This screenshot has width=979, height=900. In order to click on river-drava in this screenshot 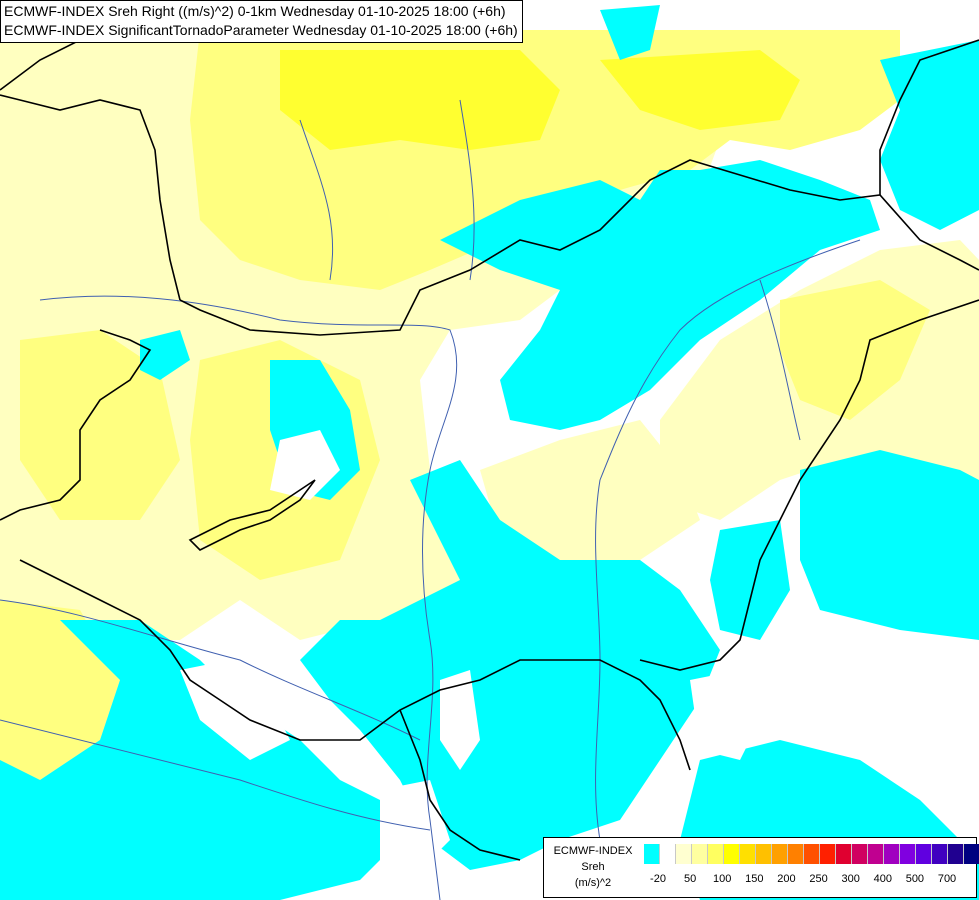, I will do `click(210, 670)`.